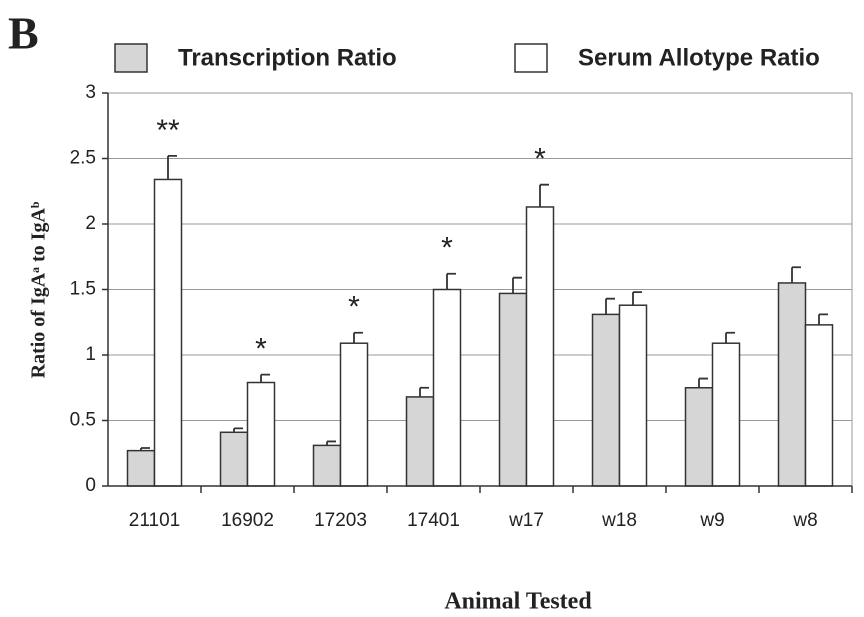 The width and height of the screenshot is (864, 617). What do you see at coordinates (90, 92) in the screenshot?
I see `y-tick-label: 3` at bounding box center [90, 92].